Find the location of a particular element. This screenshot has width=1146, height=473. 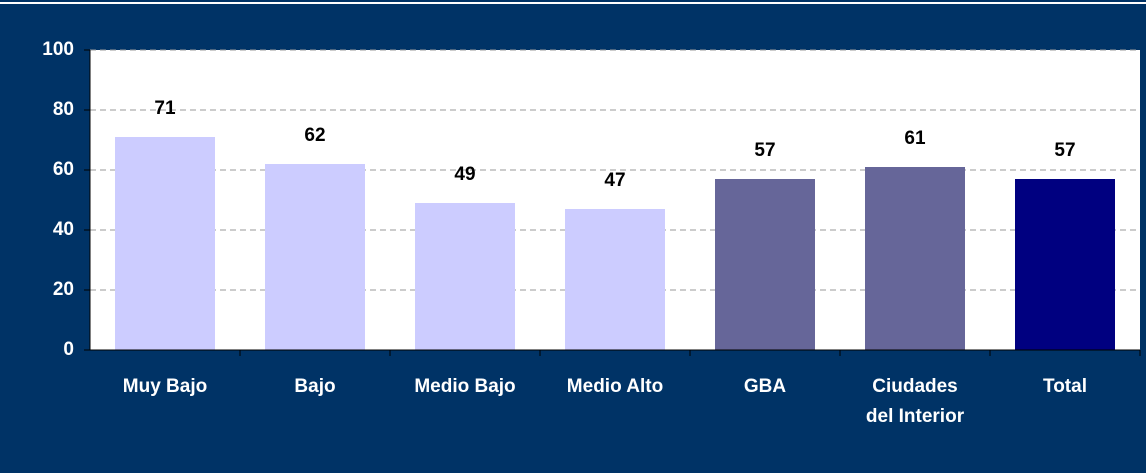

value-label: 62 is located at coordinates (314, 135).